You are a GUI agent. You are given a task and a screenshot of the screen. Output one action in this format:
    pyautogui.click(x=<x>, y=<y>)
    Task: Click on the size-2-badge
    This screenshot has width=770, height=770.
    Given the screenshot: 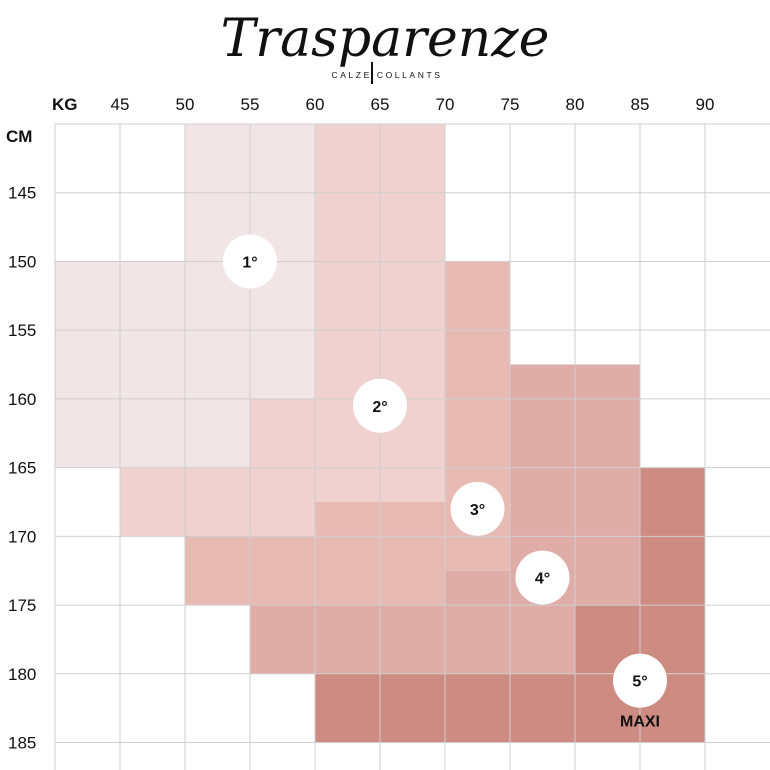 What is the action you would take?
    pyautogui.click(x=380, y=405)
    